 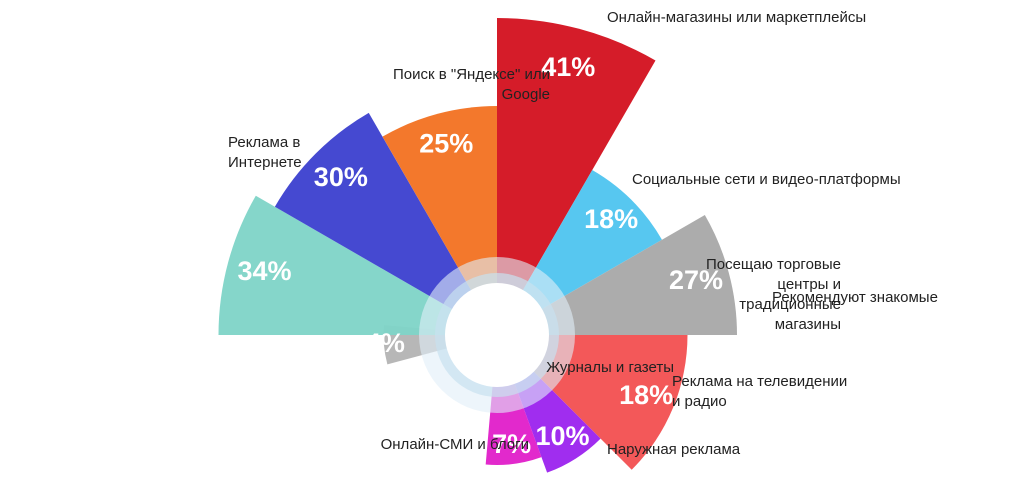 I want to click on category-label: Журналы и газеты, so click(x=610, y=367).